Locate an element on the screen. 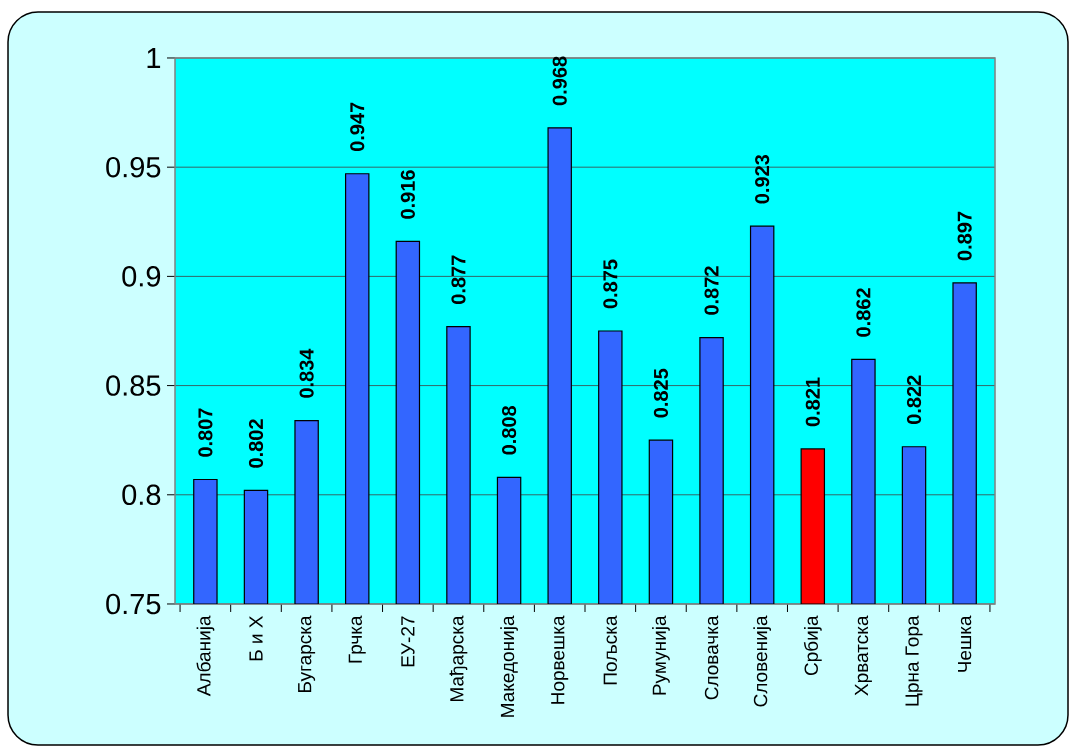  data-label: 0.862 is located at coordinates (863, 312).